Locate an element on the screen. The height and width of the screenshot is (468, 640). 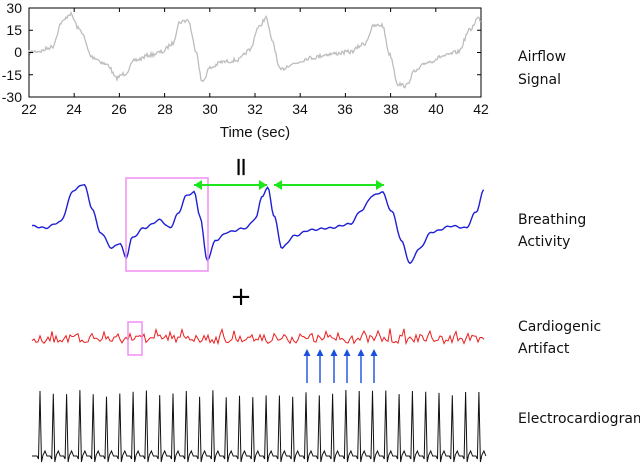
x-tick-label: 24 is located at coordinates (74, 109).